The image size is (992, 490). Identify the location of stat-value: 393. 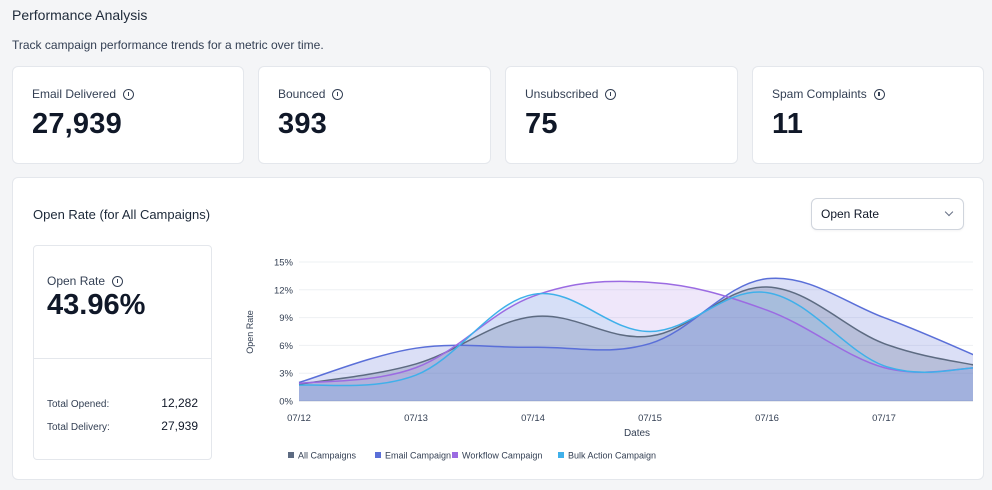
(302, 124).